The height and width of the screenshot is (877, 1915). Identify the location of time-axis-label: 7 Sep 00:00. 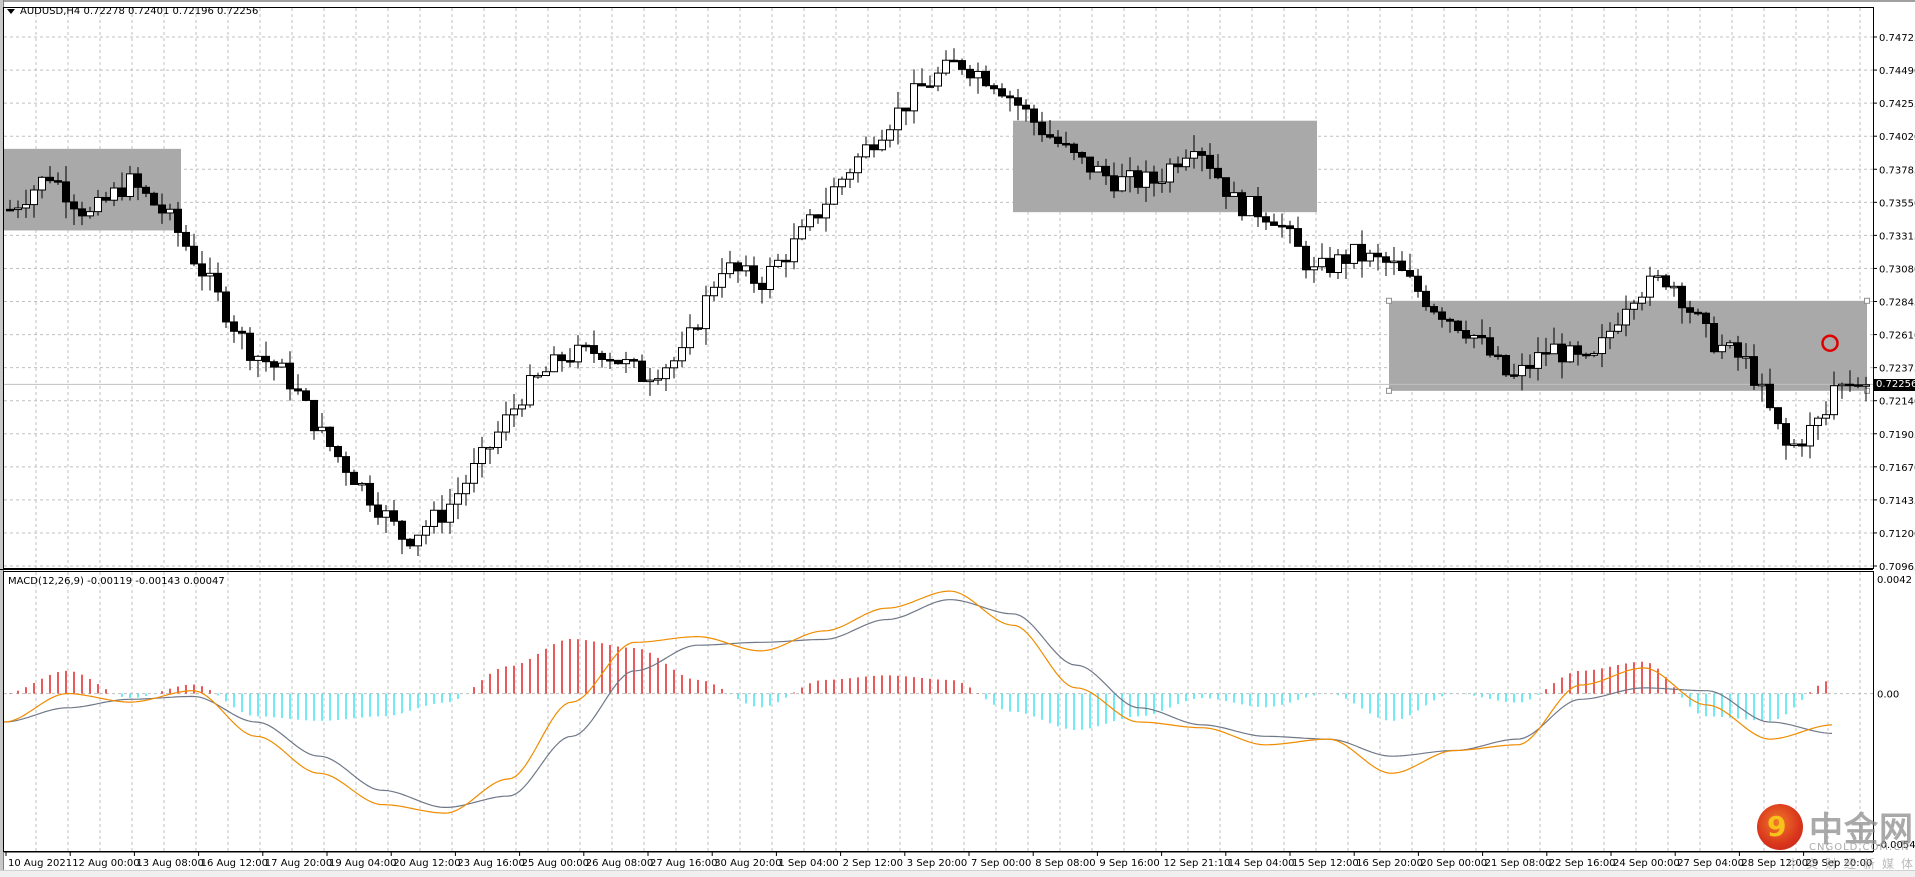
(1001, 863).